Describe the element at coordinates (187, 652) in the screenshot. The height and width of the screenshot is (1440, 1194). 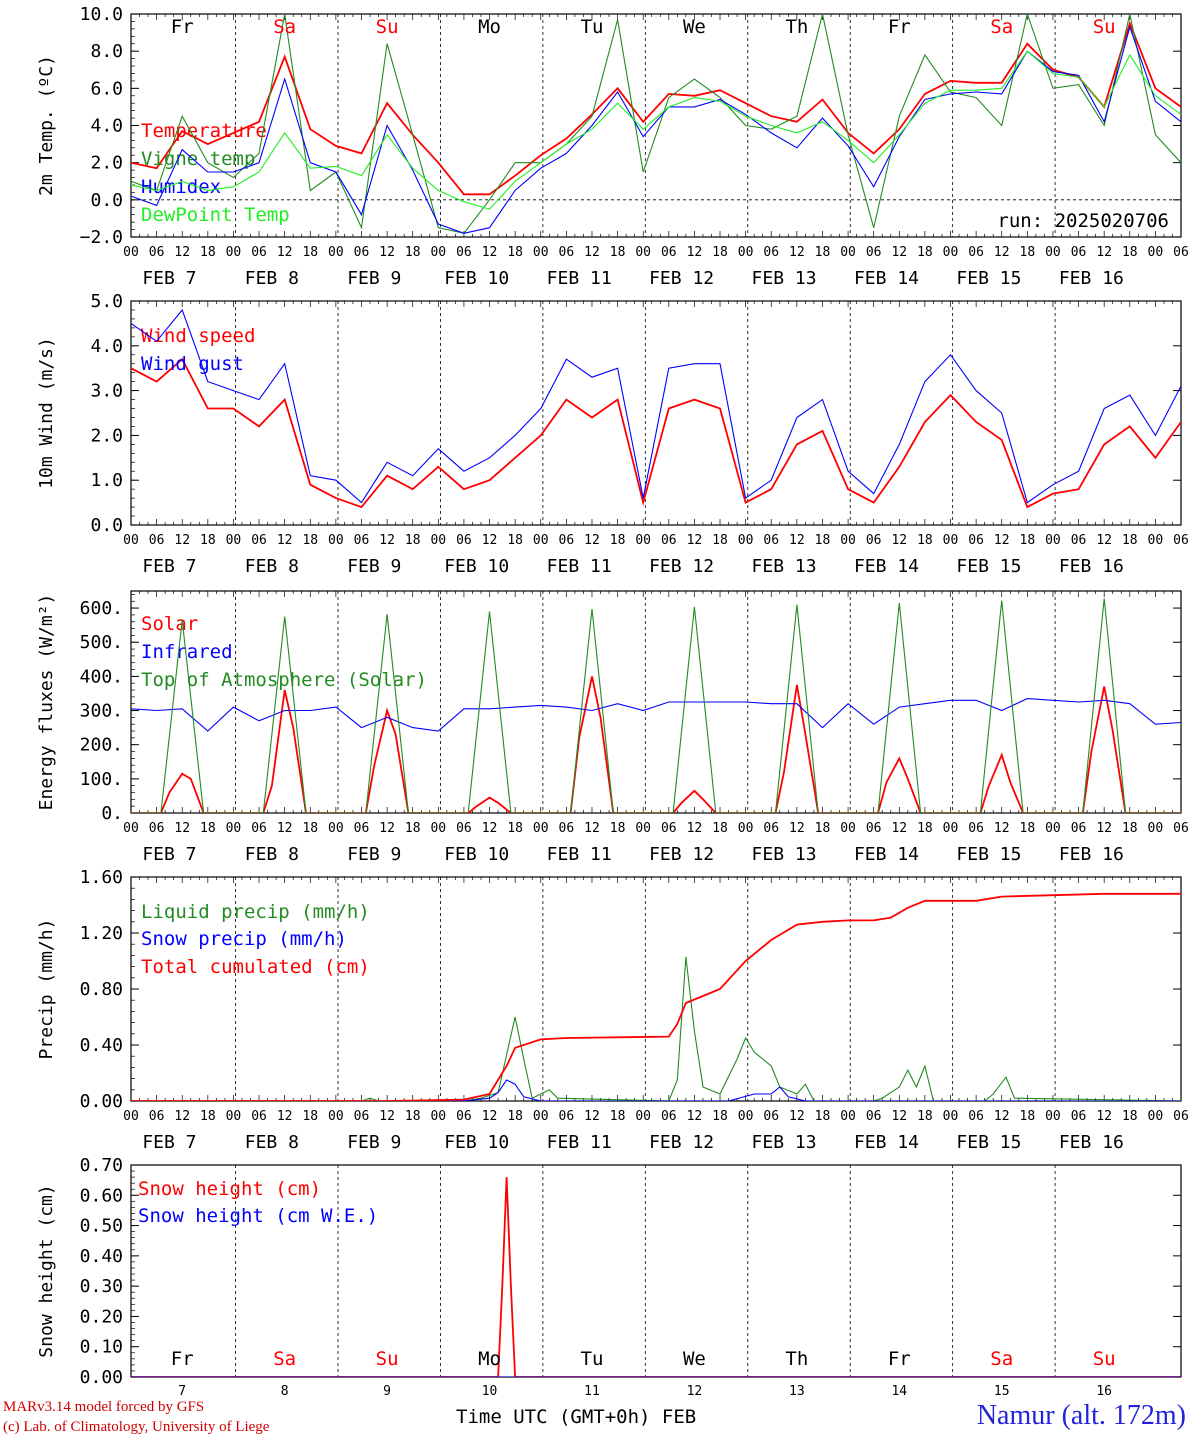
I see `legend-entry: Infrared` at that location.